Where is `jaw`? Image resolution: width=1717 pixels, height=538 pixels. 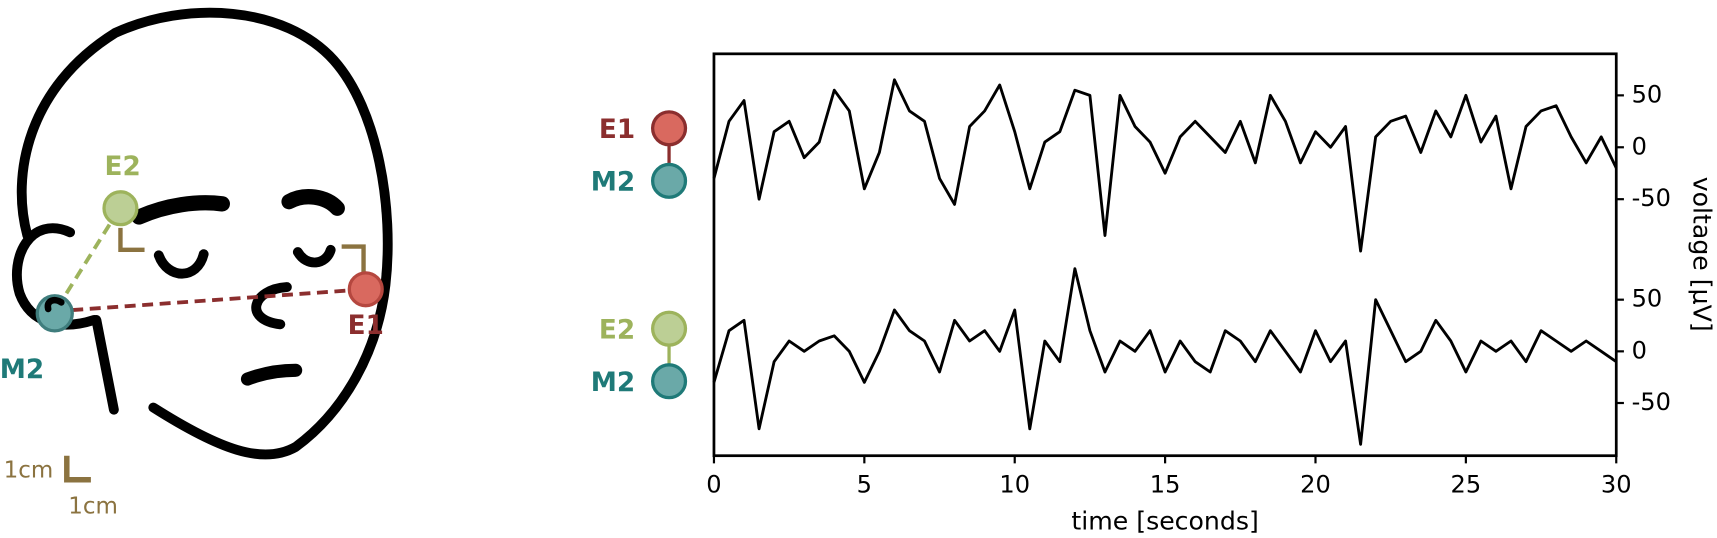
jaw is located at coordinates (105, 364).